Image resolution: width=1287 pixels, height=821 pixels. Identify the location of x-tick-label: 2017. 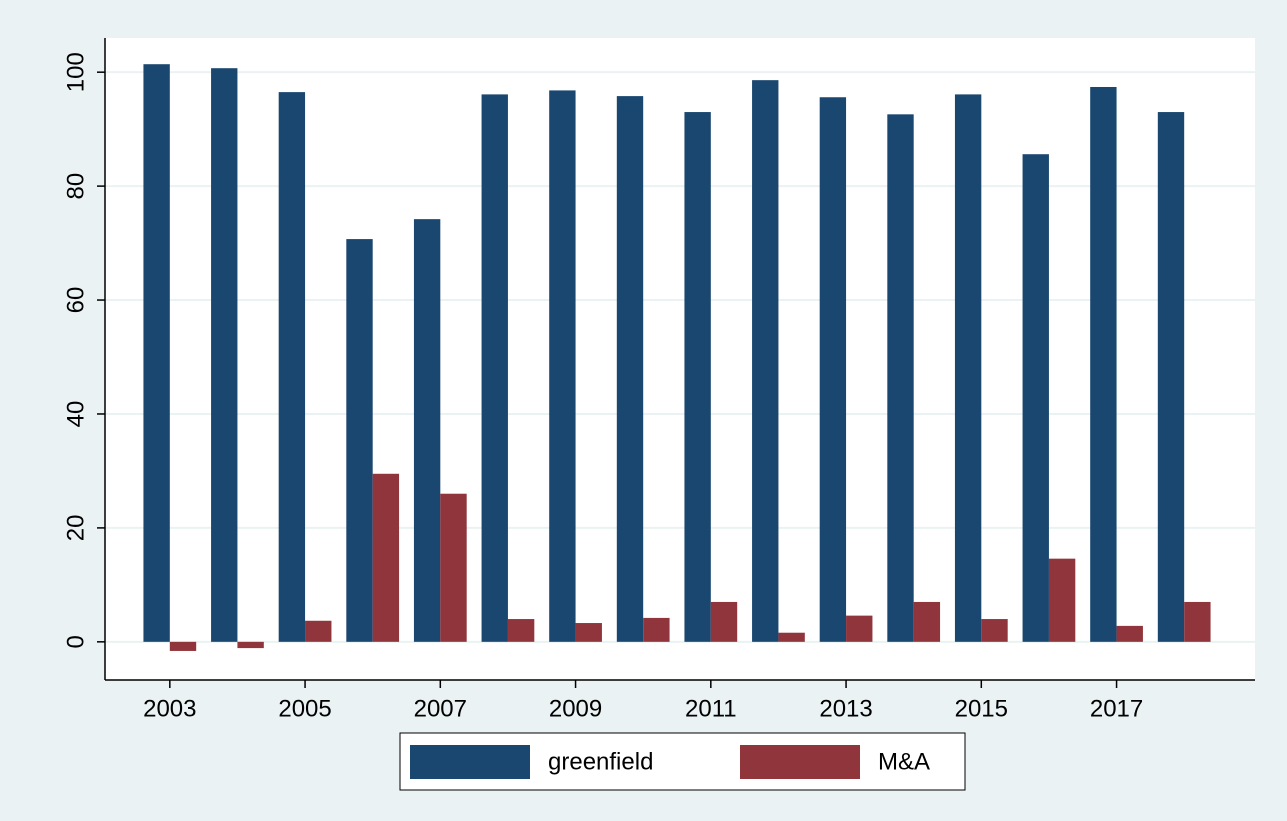
(1116, 708).